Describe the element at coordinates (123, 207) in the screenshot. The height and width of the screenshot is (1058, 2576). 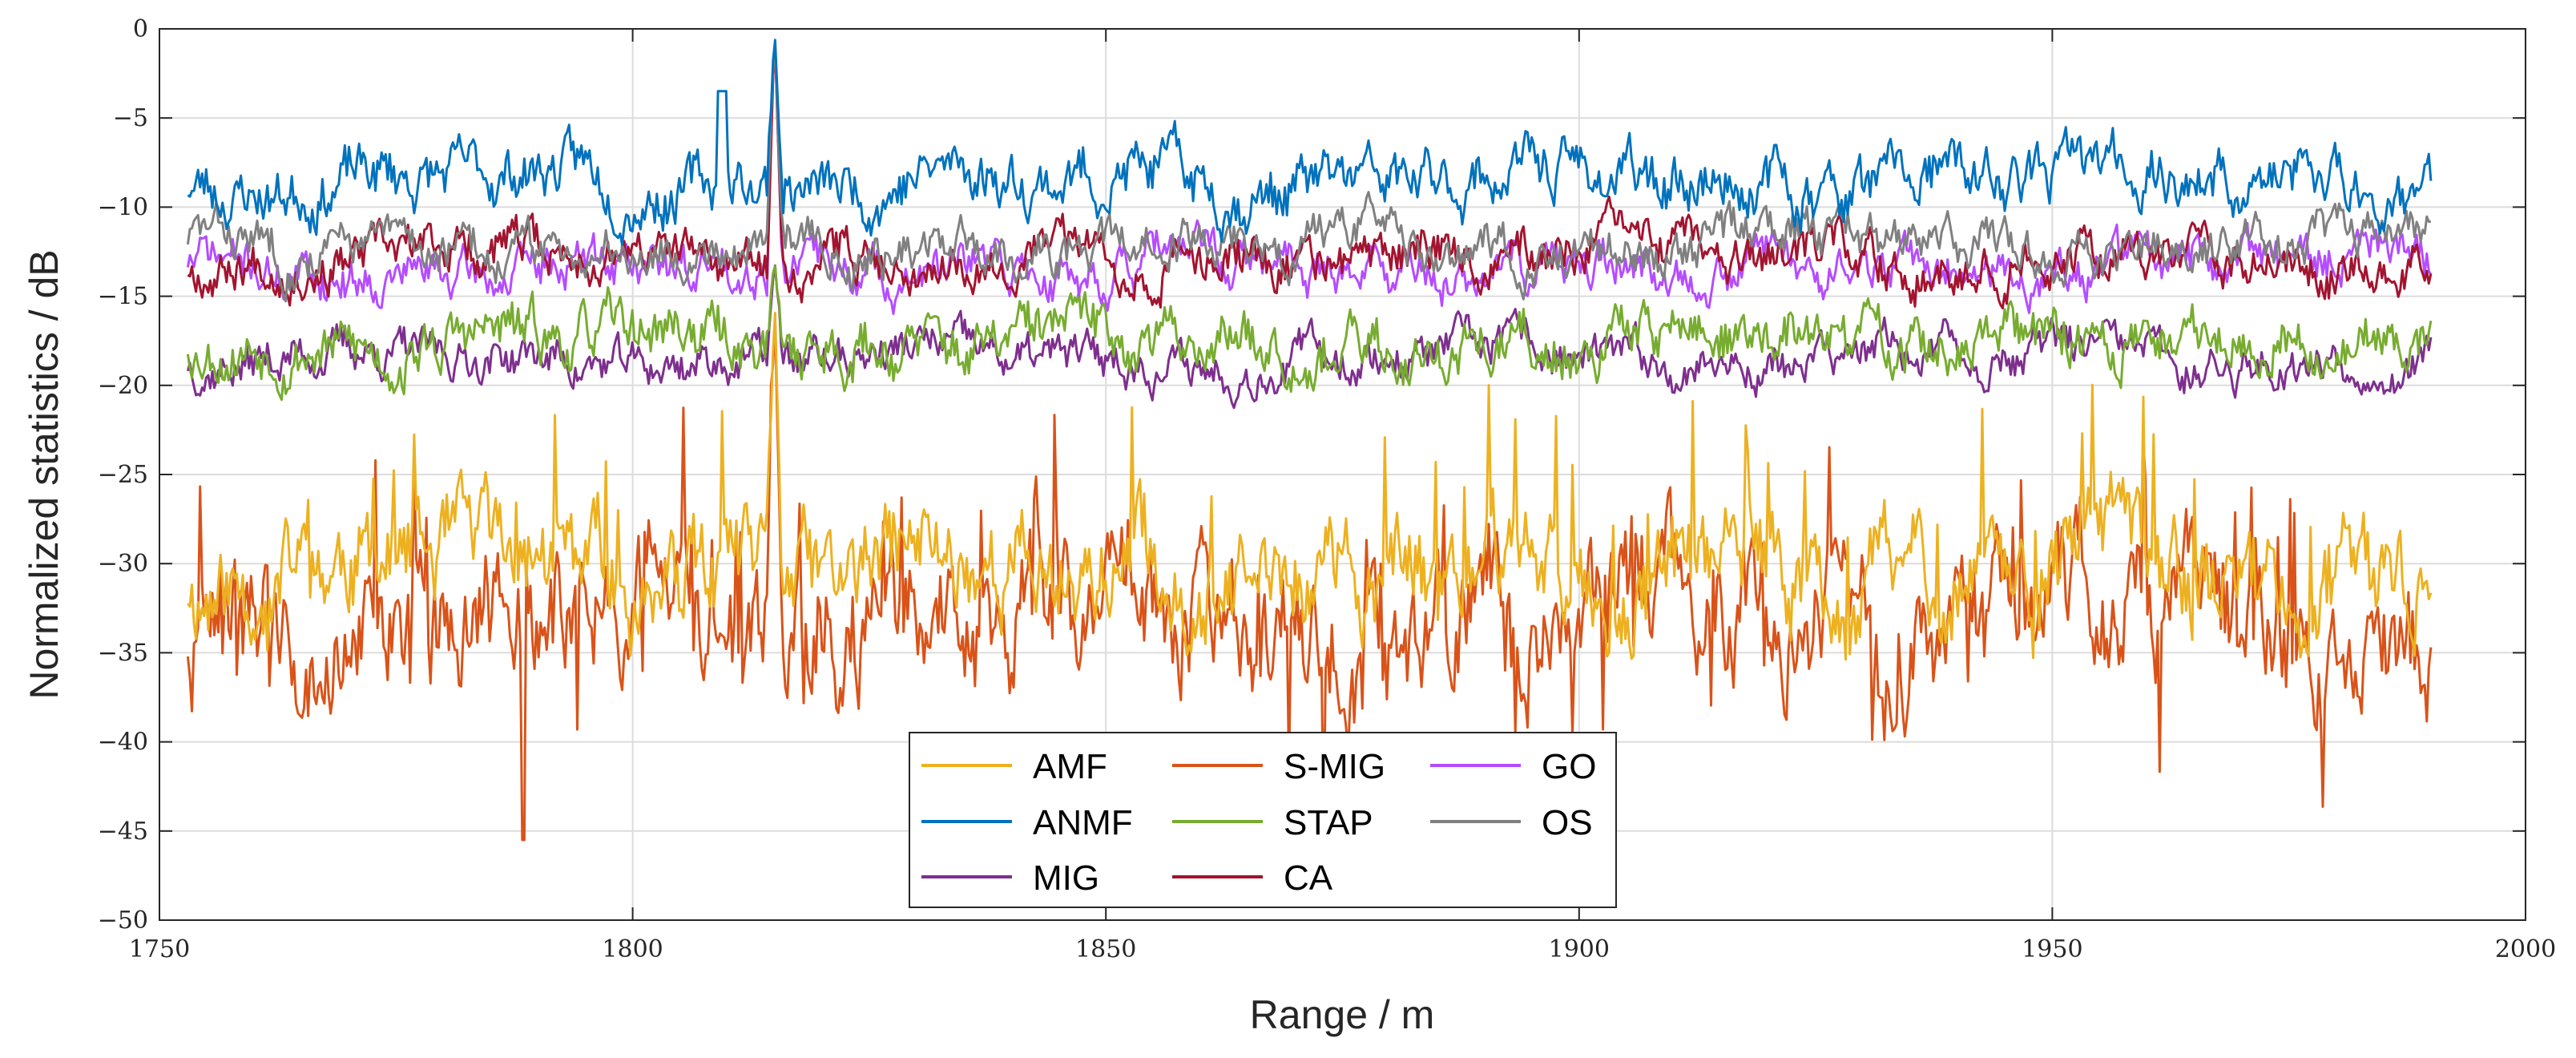
I see `y-tick-label: −10` at that location.